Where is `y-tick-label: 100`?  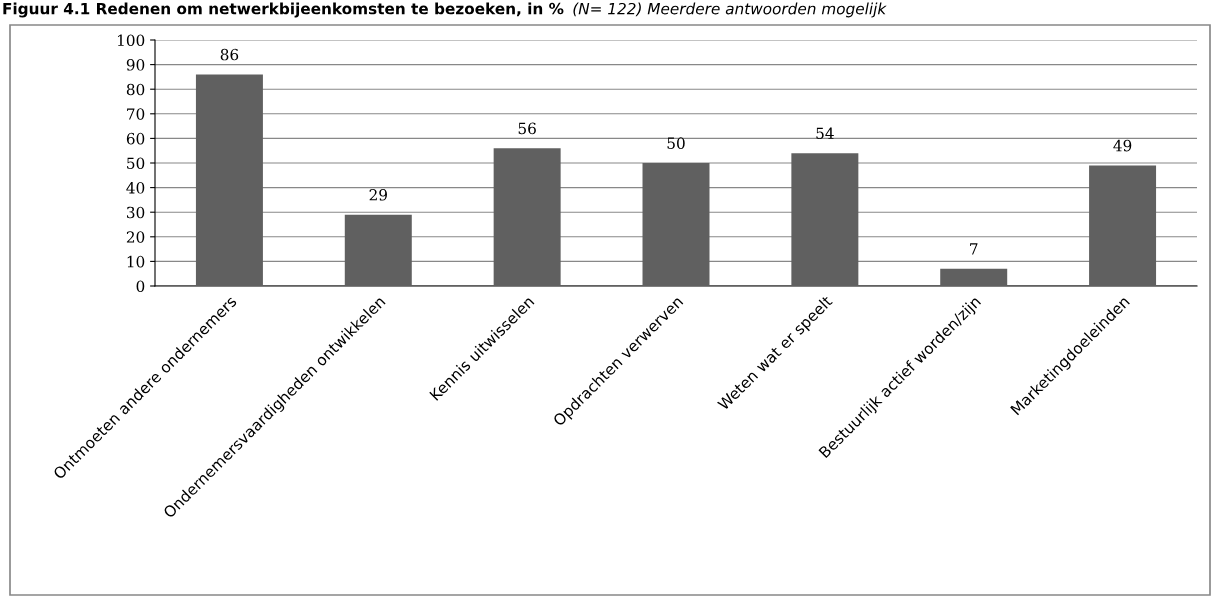 y-tick-label: 100 is located at coordinates (131, 40).